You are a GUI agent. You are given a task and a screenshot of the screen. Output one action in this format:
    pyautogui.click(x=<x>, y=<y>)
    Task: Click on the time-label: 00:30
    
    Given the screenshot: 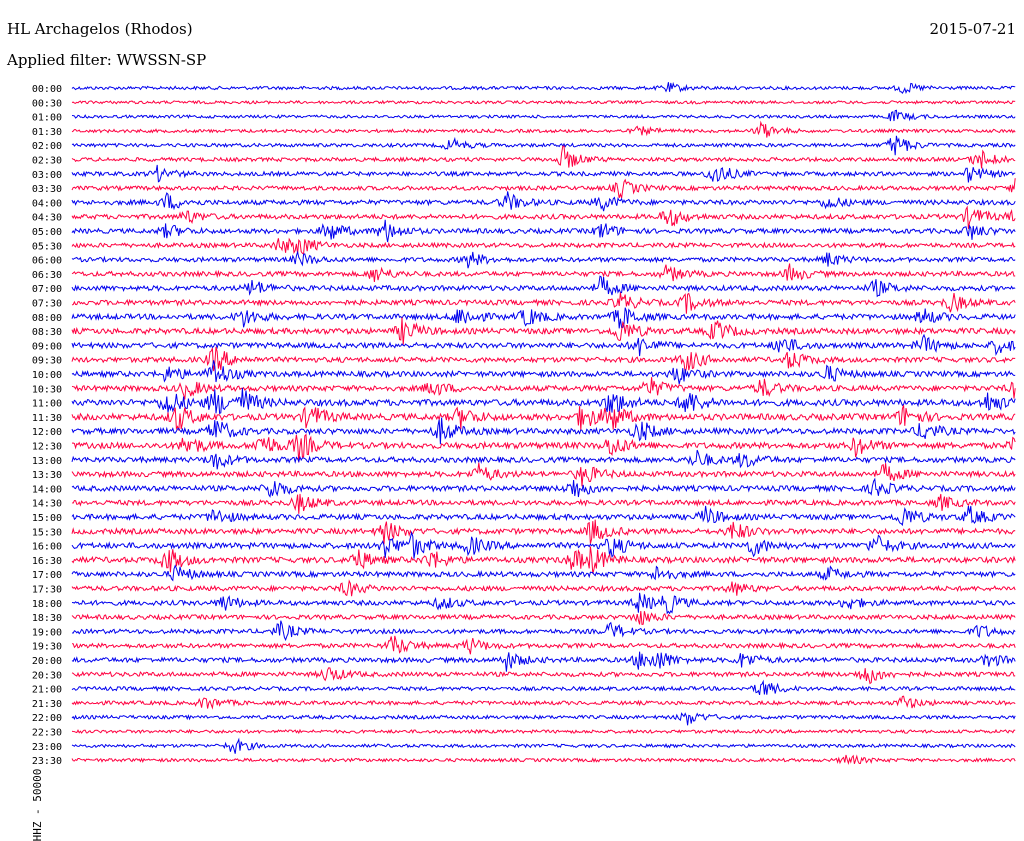 What is the action you would take?
    pyautogui.click(x=47, y=103)
    